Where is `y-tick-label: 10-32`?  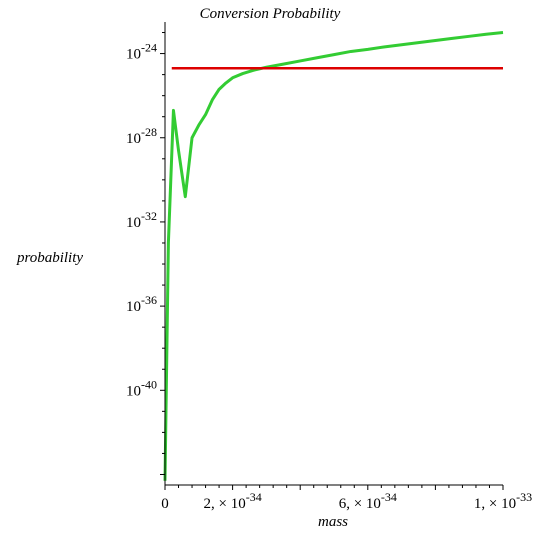
y-tick-label: 10-32 is located at coordinates (141, 220).